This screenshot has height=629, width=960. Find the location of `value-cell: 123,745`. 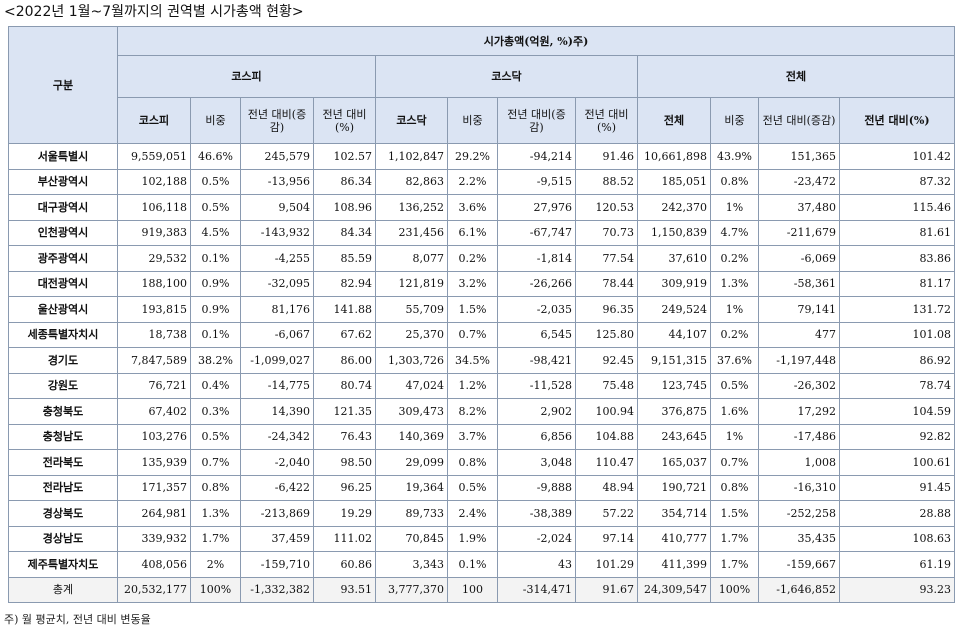

value-cell: 123,745 is located at coordinates (674, 385).